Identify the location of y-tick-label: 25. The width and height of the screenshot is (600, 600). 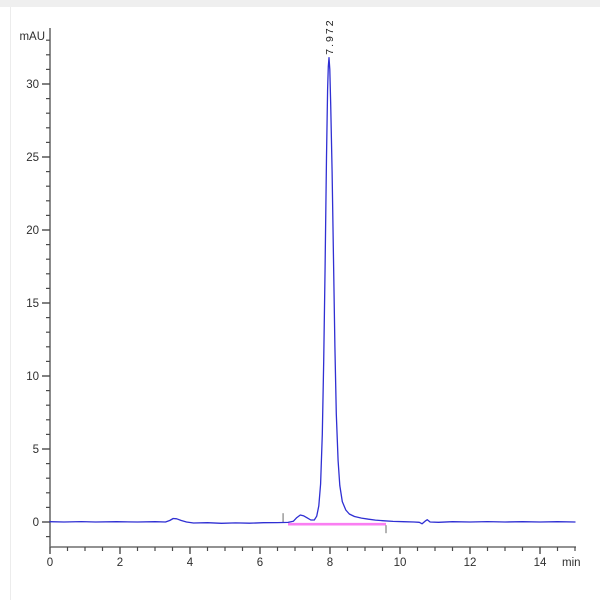
(32, 158).